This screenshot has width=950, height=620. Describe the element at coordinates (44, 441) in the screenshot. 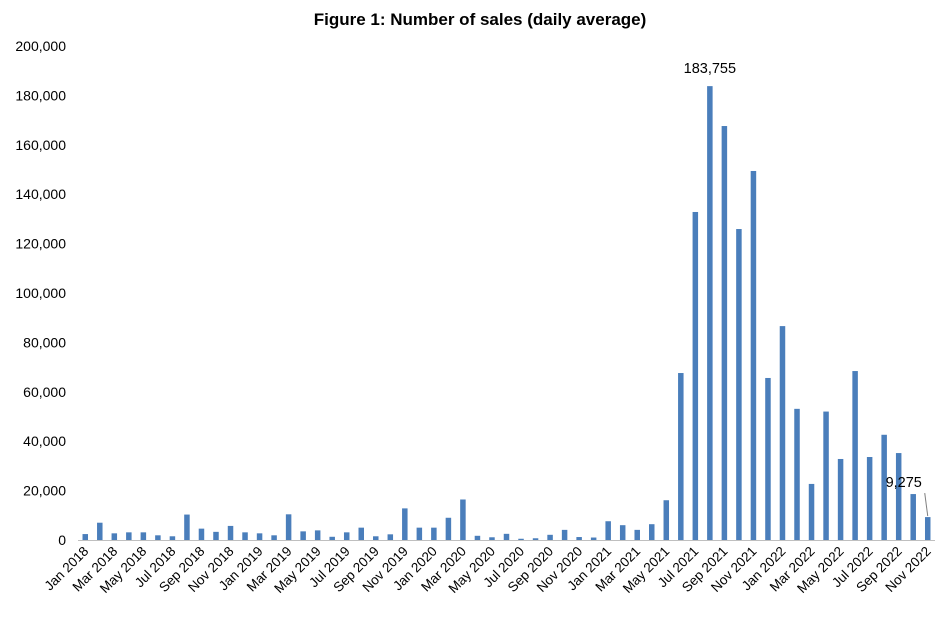

I see `y-tick-label: 40,000` at that location.